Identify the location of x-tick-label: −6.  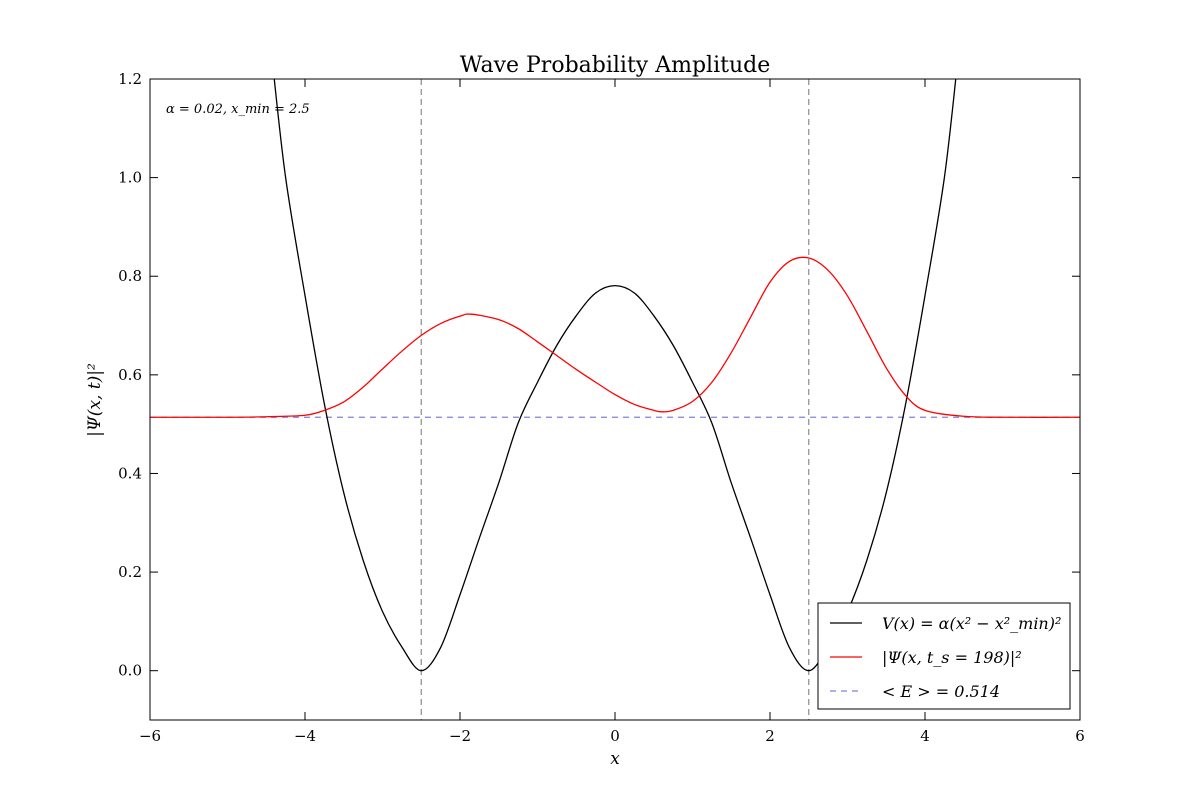
(150, 736).